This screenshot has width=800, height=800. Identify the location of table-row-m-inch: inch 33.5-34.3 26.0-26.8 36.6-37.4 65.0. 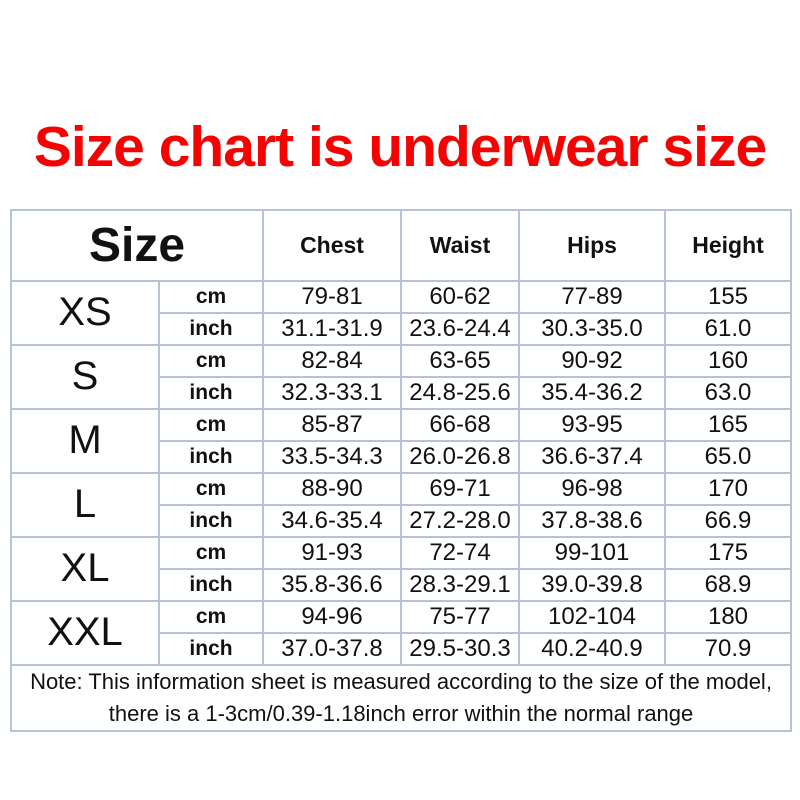
(402, 456).